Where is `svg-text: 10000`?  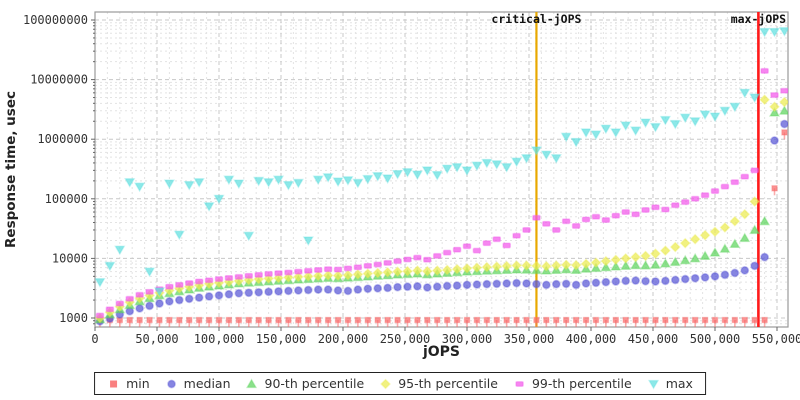
svg-text: 10000 is located at coordinates (70, 258).